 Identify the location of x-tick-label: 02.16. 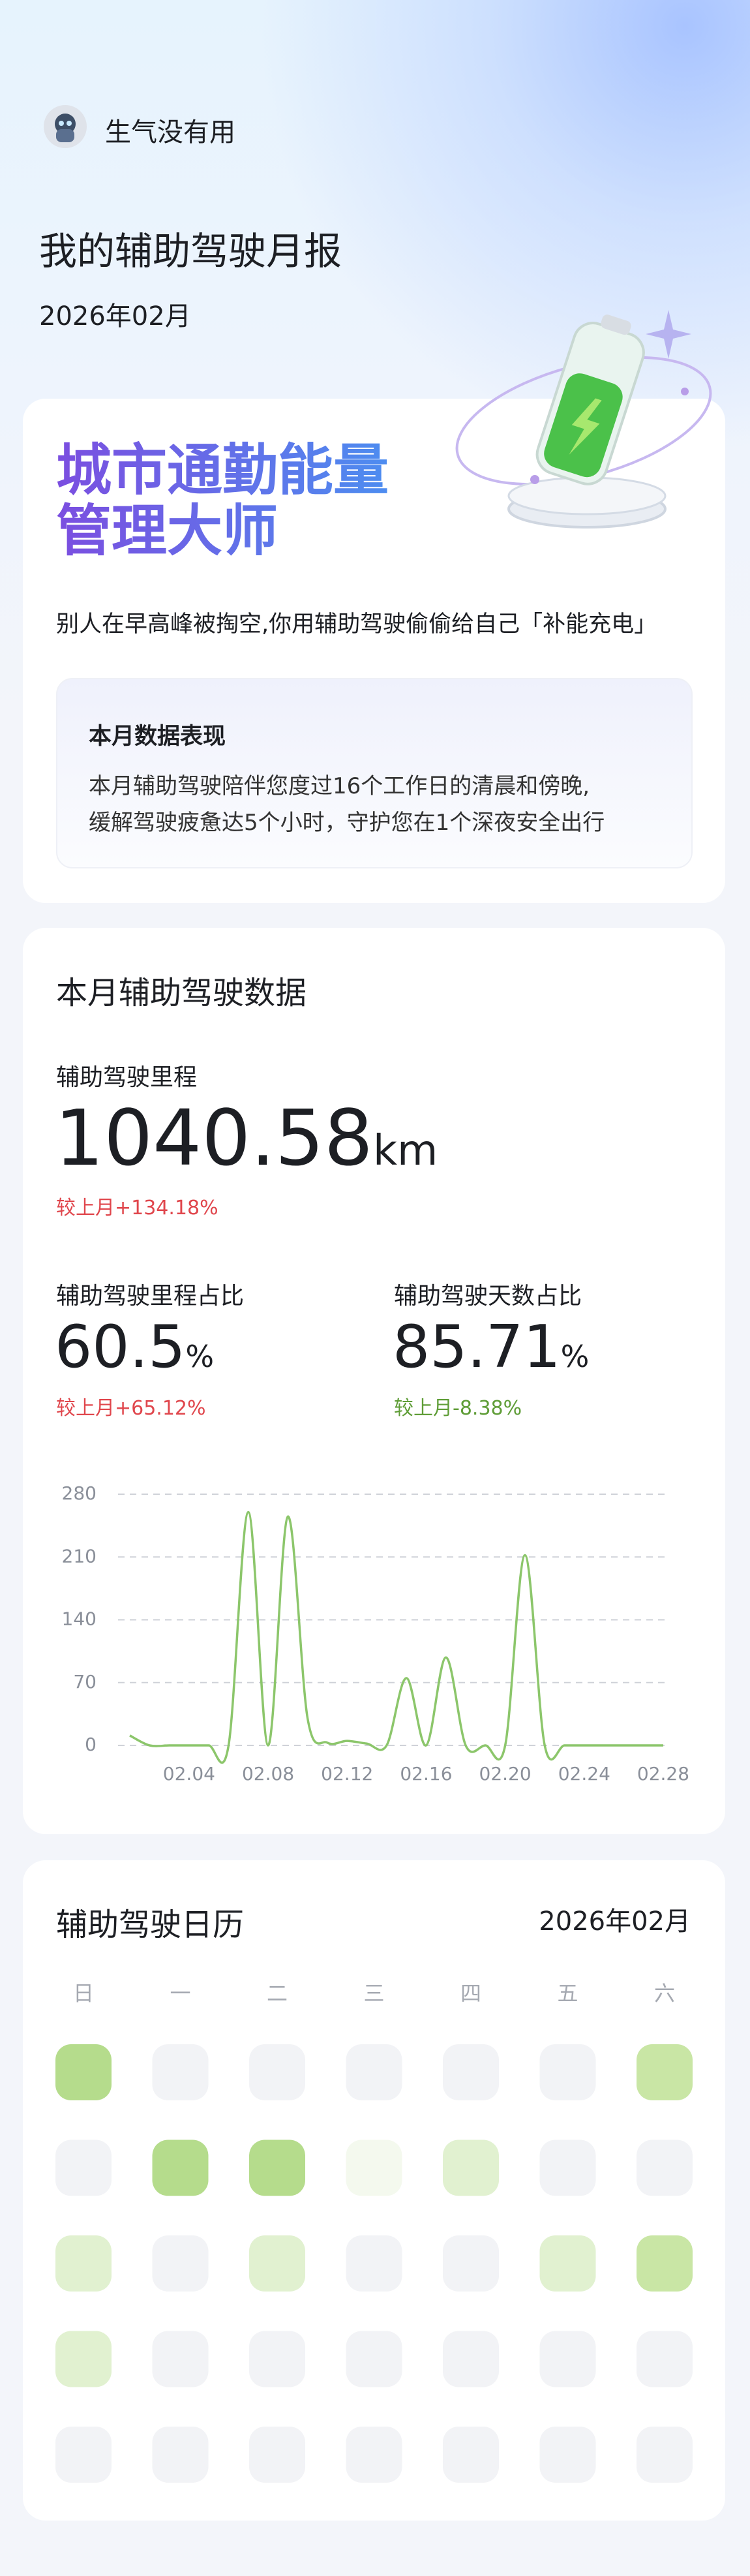
(426, 1774).